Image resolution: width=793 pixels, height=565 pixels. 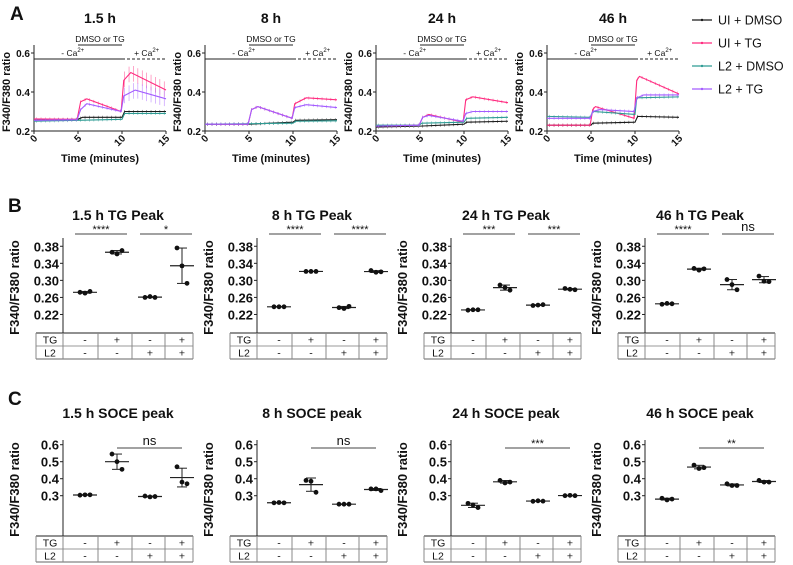 I want to click on significance-label: ***, so click(x=490, y=230).